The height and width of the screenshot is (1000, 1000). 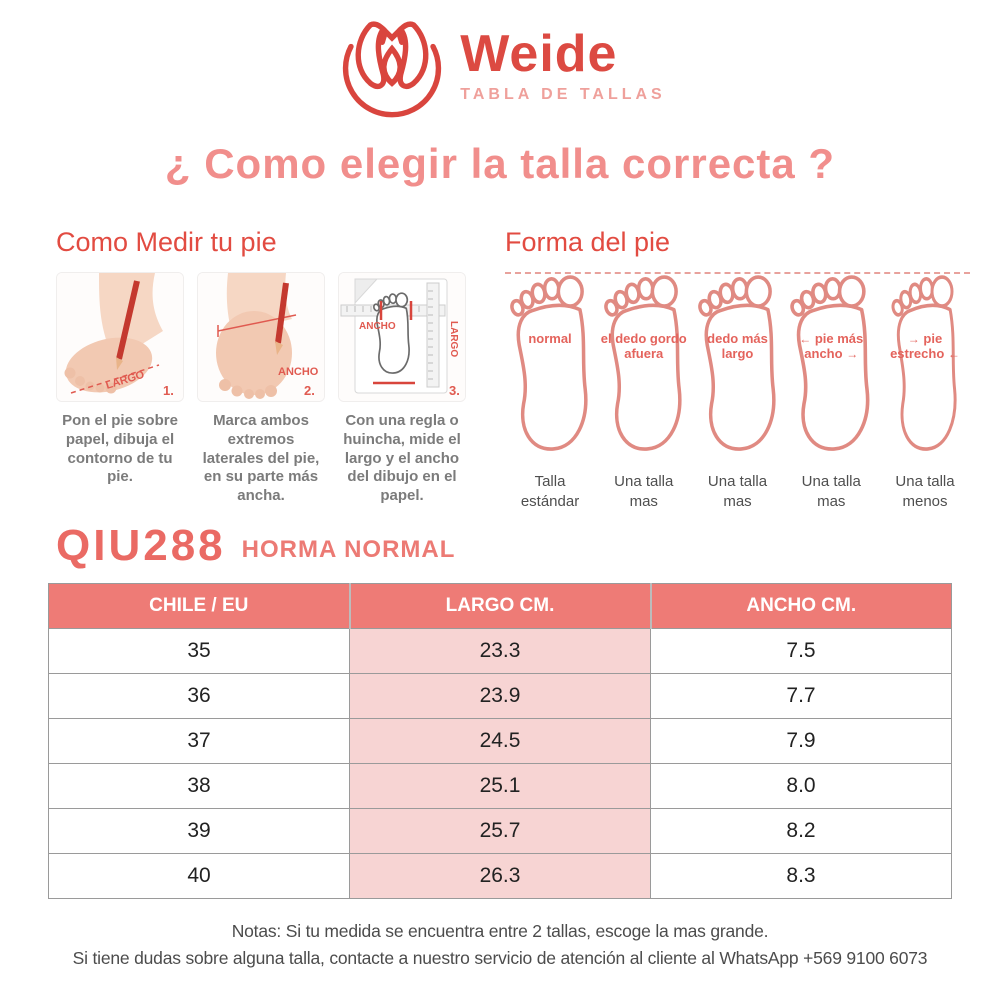 I want to click on page-title: ¿ Como elegir la talla correcta ?, so click(x=500, y=163).